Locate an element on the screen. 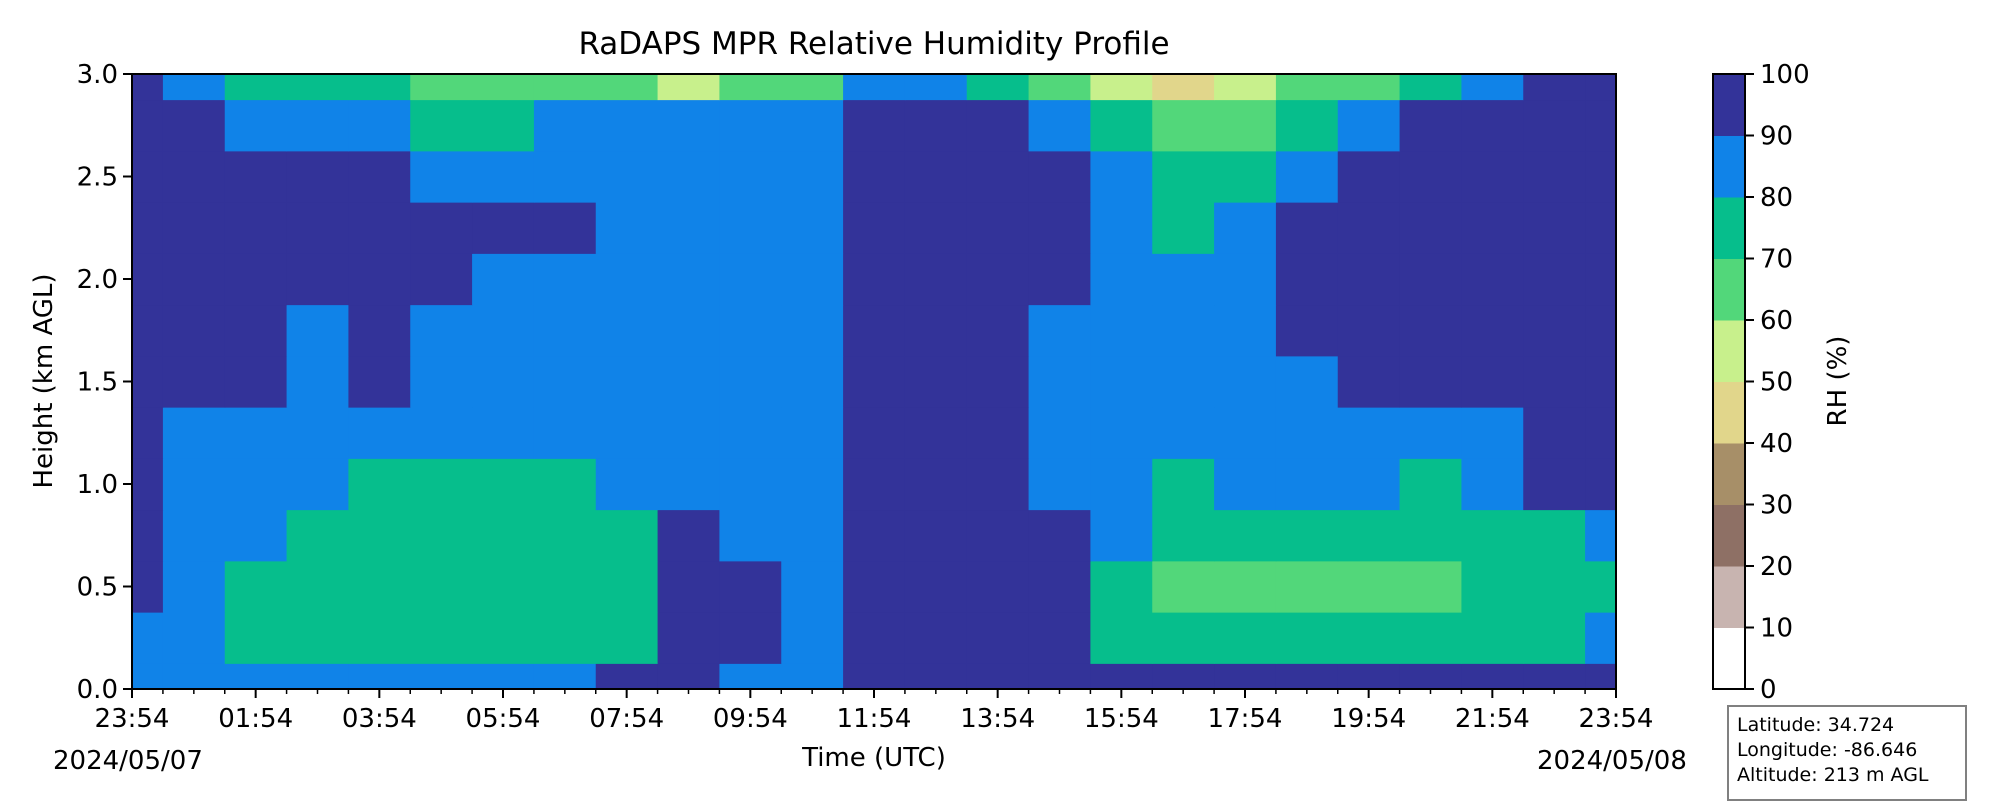 This screenshot has width=2000, height=801. x-tick-label: 09:54 is located at coordinates (750, 719).